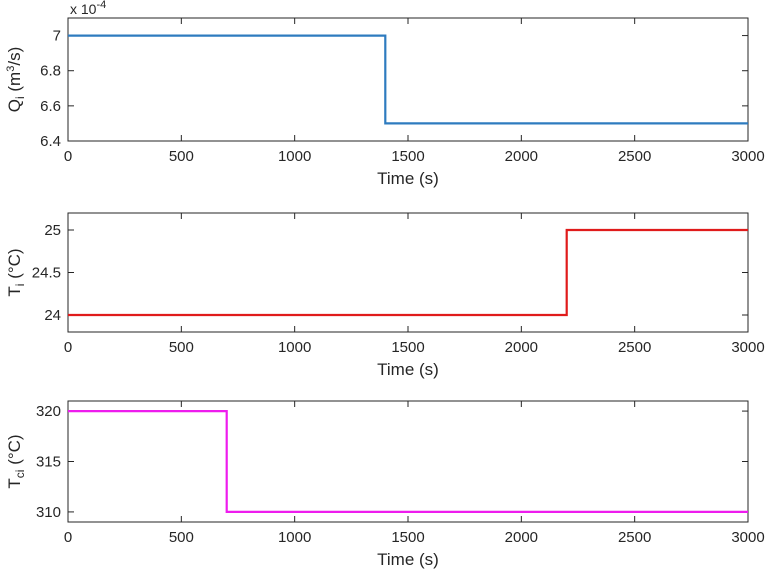  Describe the element at coordinates (294, 156) in the screenshot. I see `chart-1-xtick-label: 1000` at that location.